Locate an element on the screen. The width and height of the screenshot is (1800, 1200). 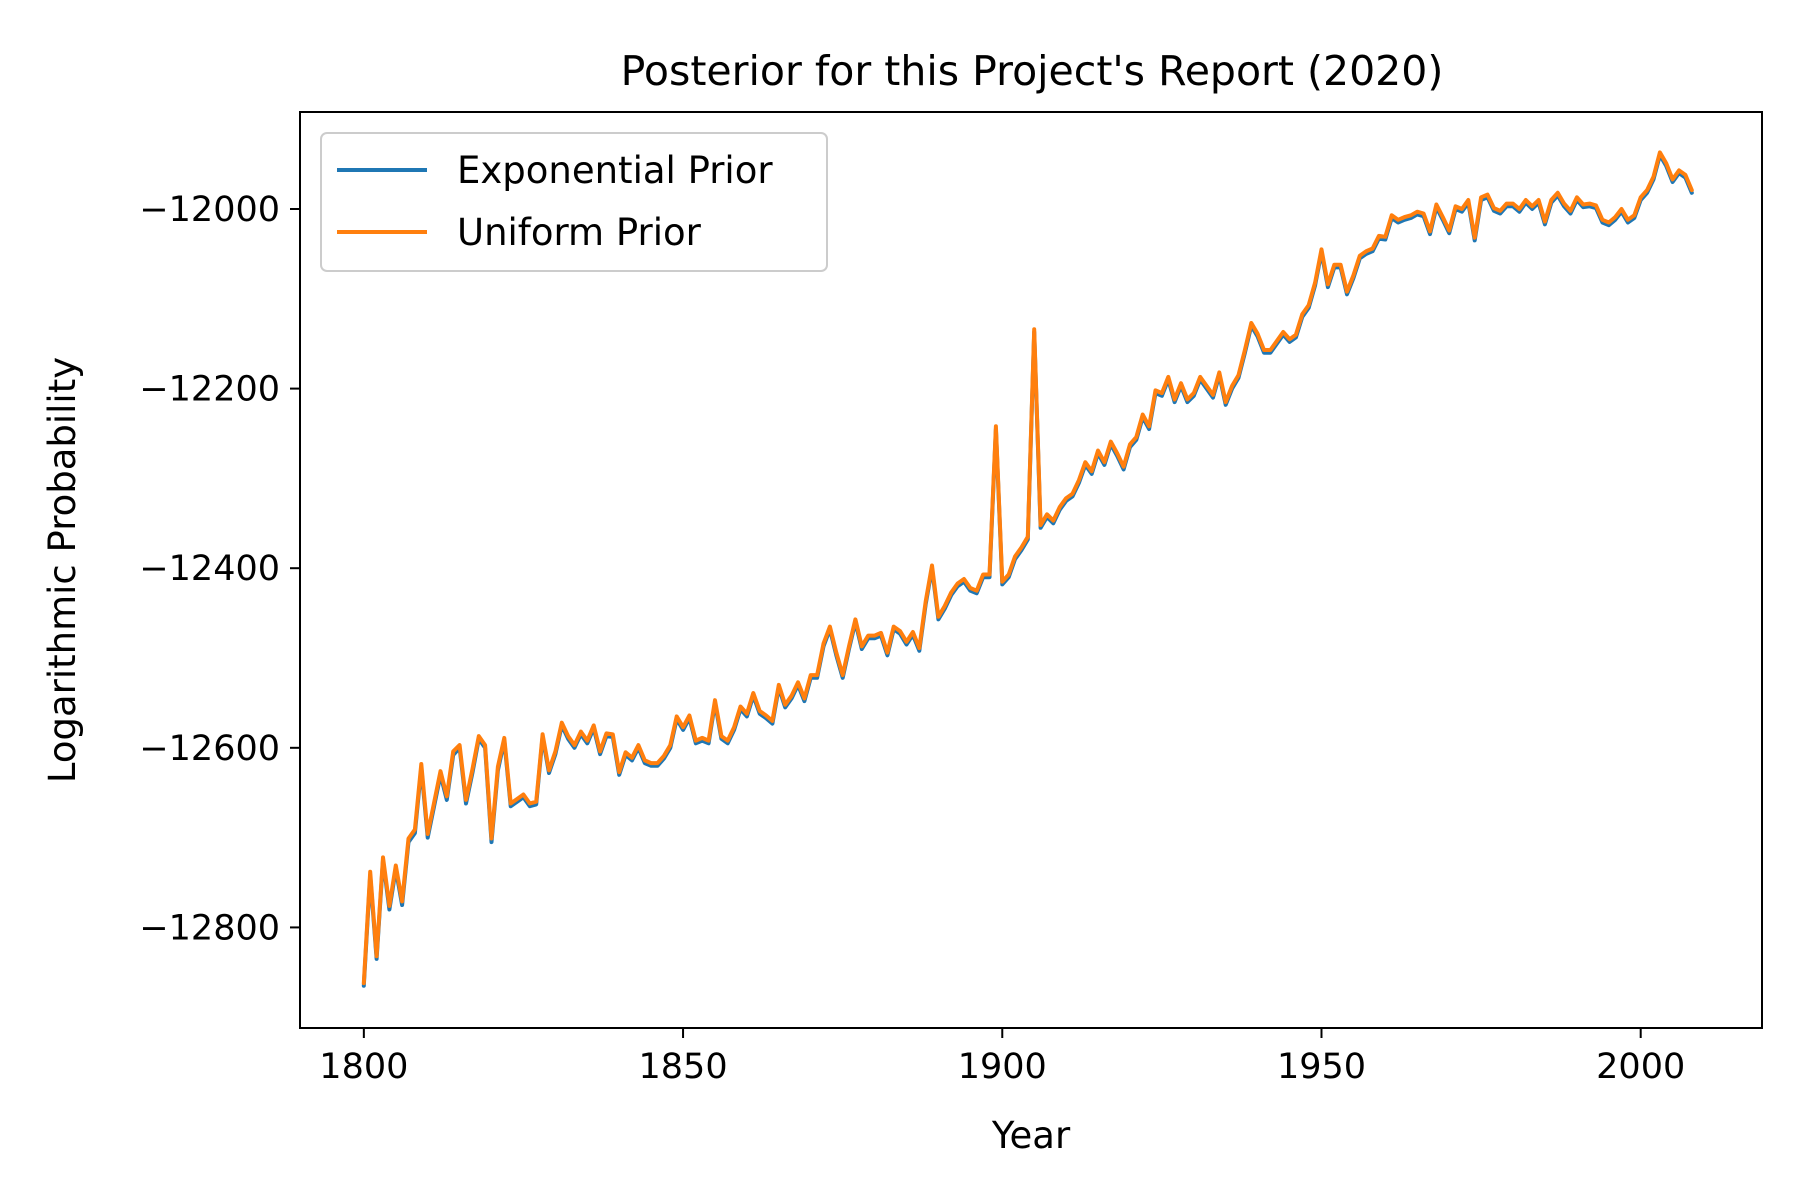
y-tick-label: −12400 is located at coordinates (209, 569).